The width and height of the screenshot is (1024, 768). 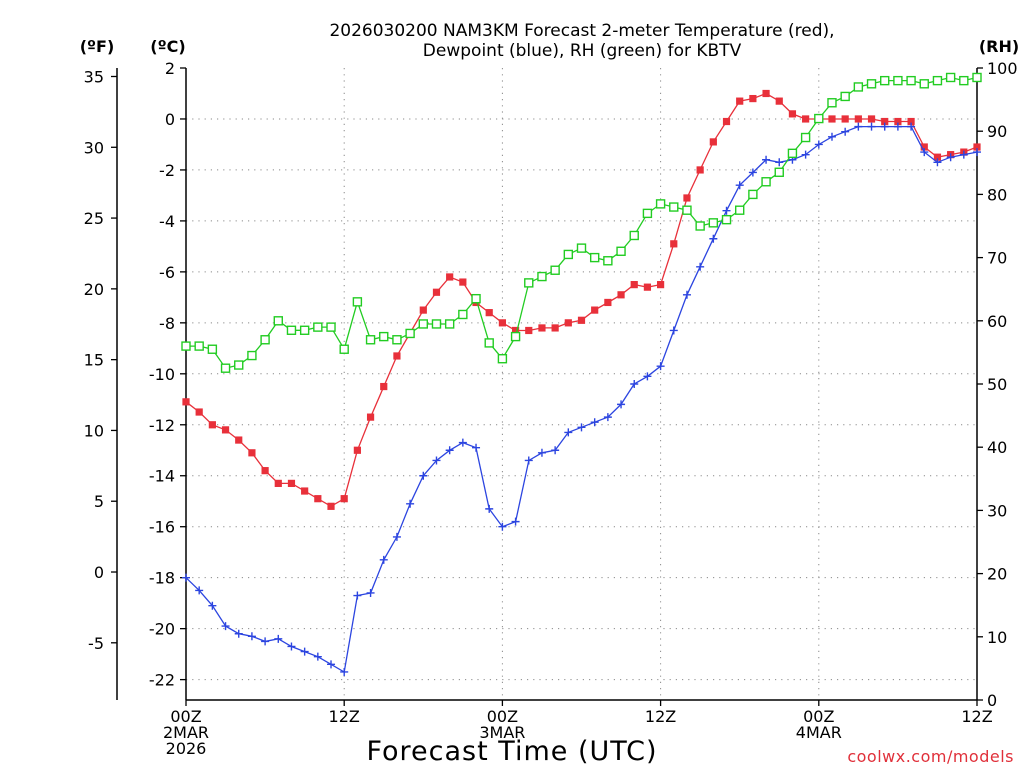 What do you see at coordinates (997, 510) in the screenshot?
I see `rh-tick-label: 30` at bounding box center [997, 510].